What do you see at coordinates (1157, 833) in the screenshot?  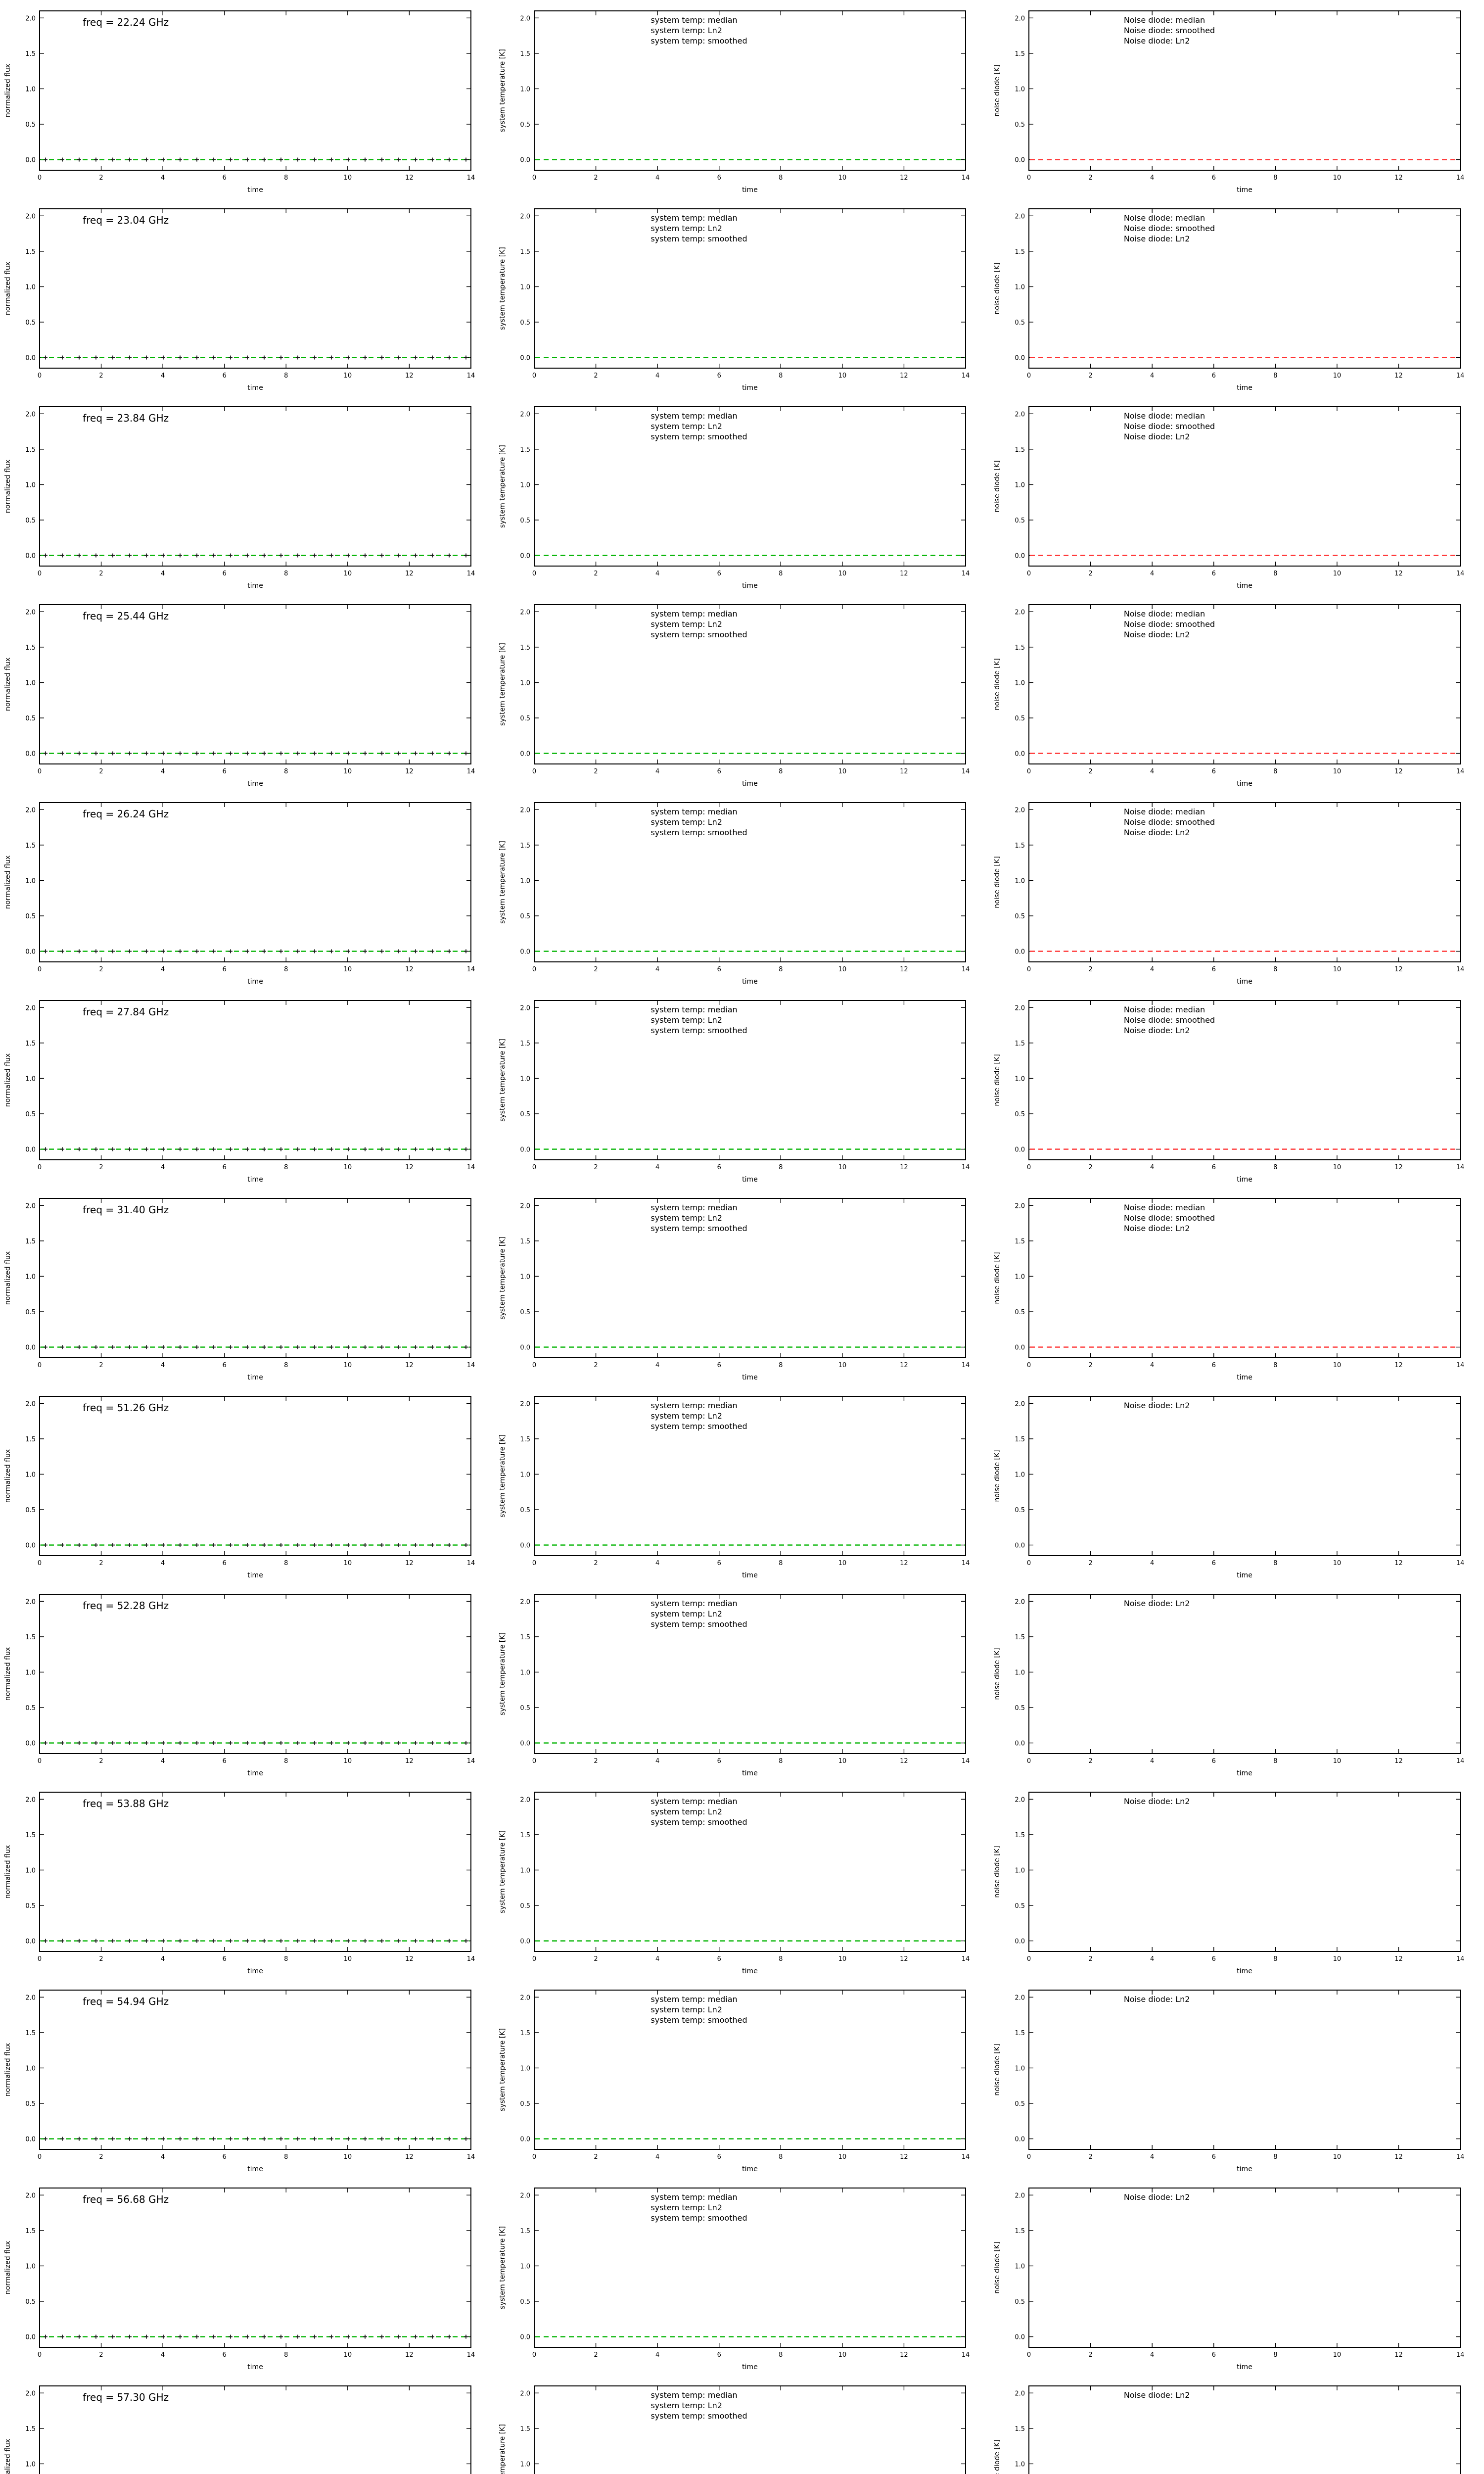 I see `legend-entry: Noise diode: Ln2` at bounding box center [1157, 833].